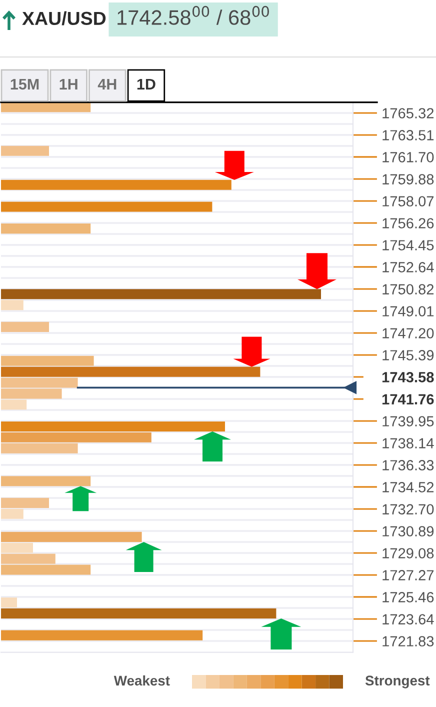 The height and width of the screenshot is (707, 436). I want to click on y-tick-label: 1761.70, so click(408, 157).